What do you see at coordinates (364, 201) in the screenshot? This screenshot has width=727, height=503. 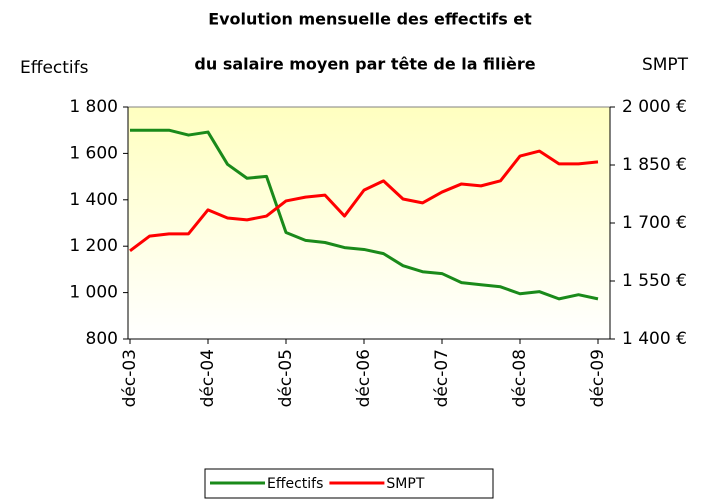 I see `line-series` at bounding box center [364, 201].